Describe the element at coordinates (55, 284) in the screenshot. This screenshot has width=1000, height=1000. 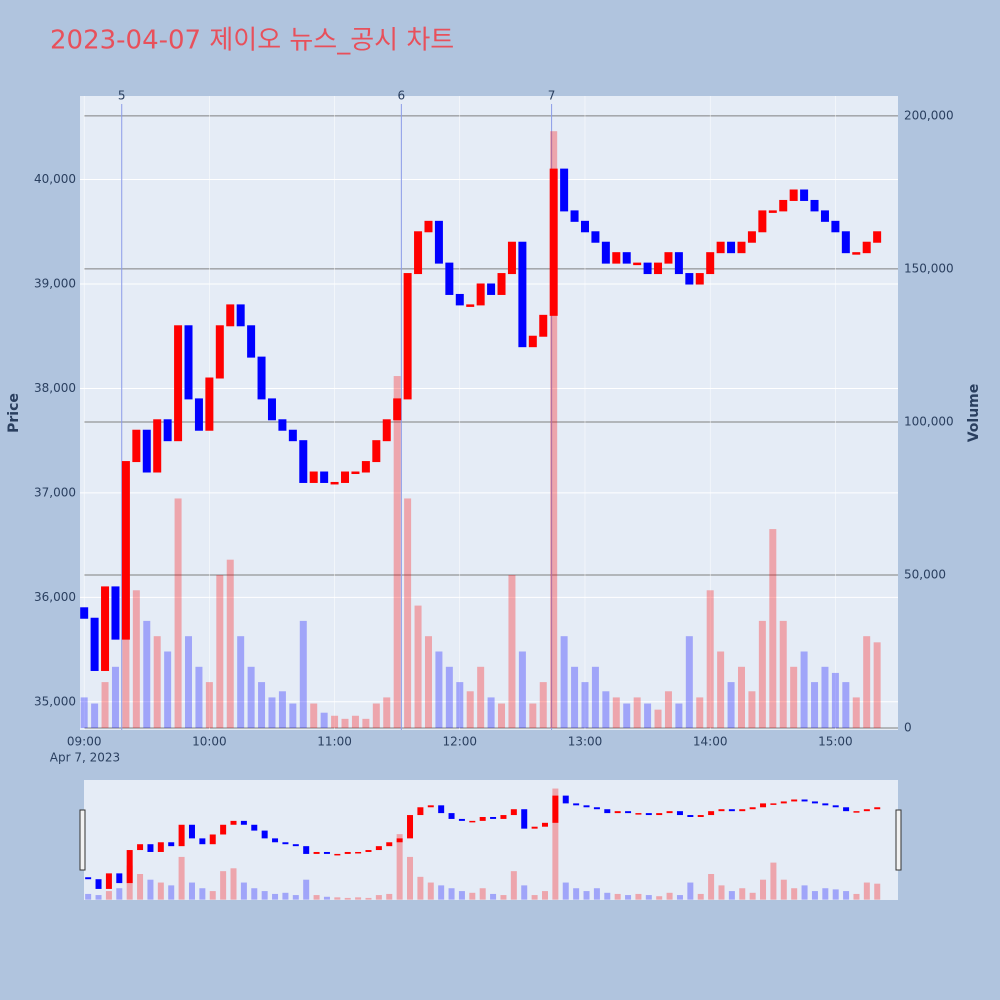
I see `y-tick-label: 39,000` at that location.